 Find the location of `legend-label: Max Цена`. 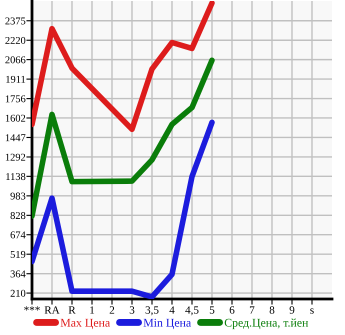

legend-label: Max Цена is located at coordinates (85, 324).